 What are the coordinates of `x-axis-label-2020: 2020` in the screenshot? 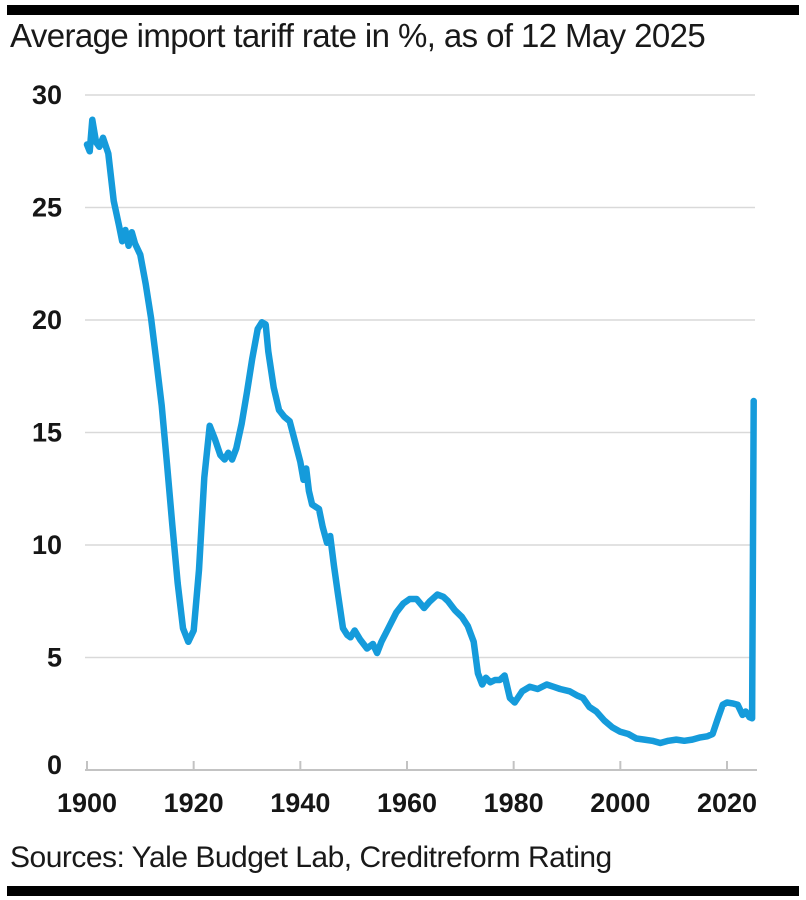 It's located at (727, 803).